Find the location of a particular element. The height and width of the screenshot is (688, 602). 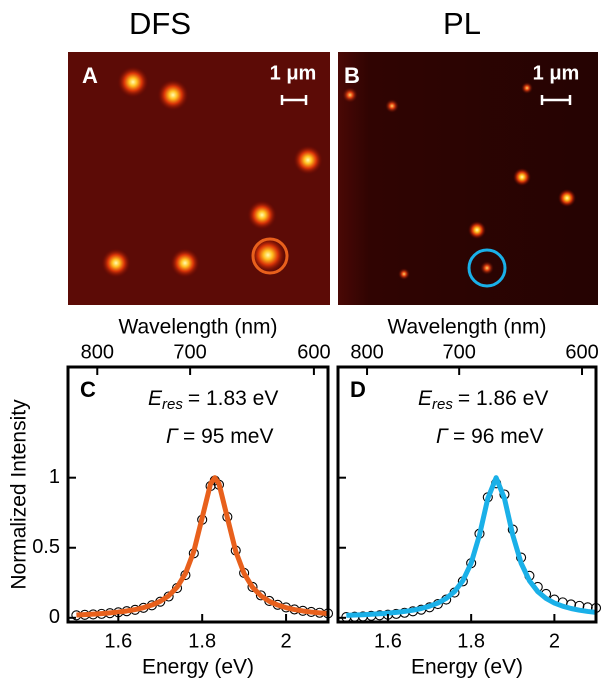

panel-label: D is located at coordinates (358, 389).